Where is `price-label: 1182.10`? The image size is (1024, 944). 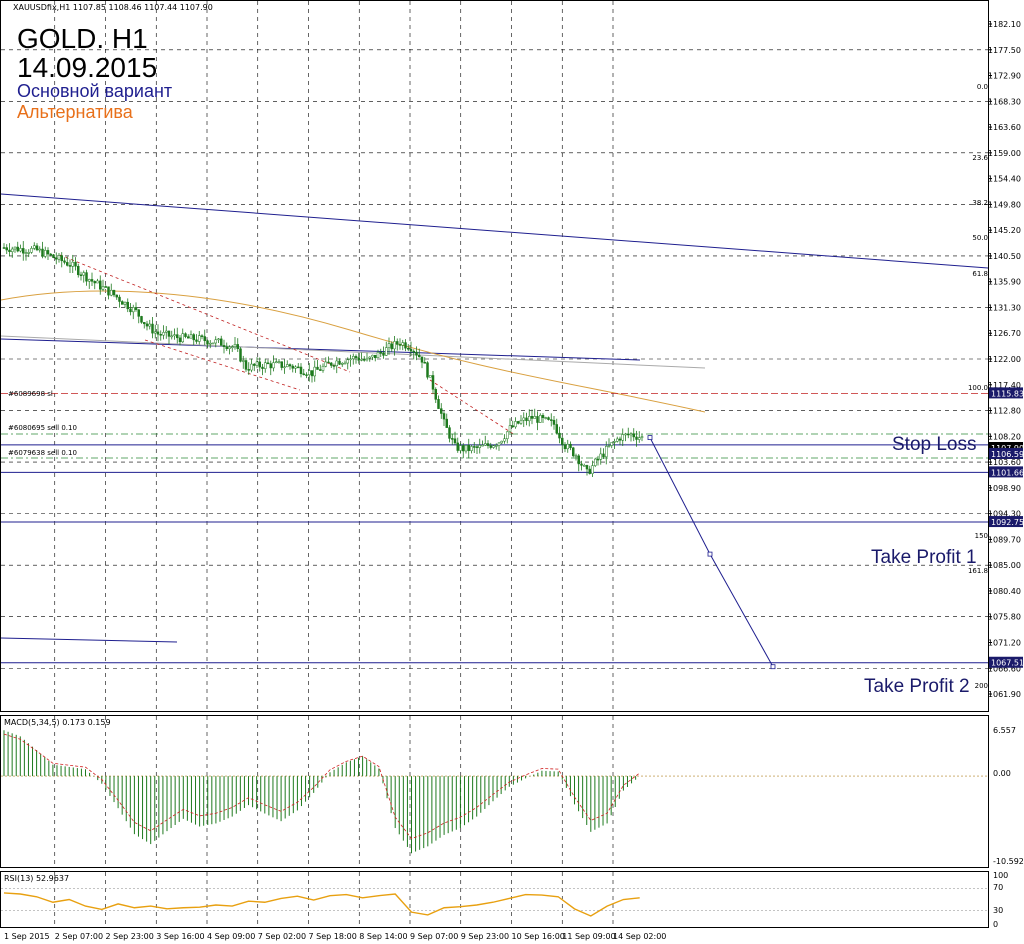 price-label: 1182.10 is located at coordinates (1004, 24).